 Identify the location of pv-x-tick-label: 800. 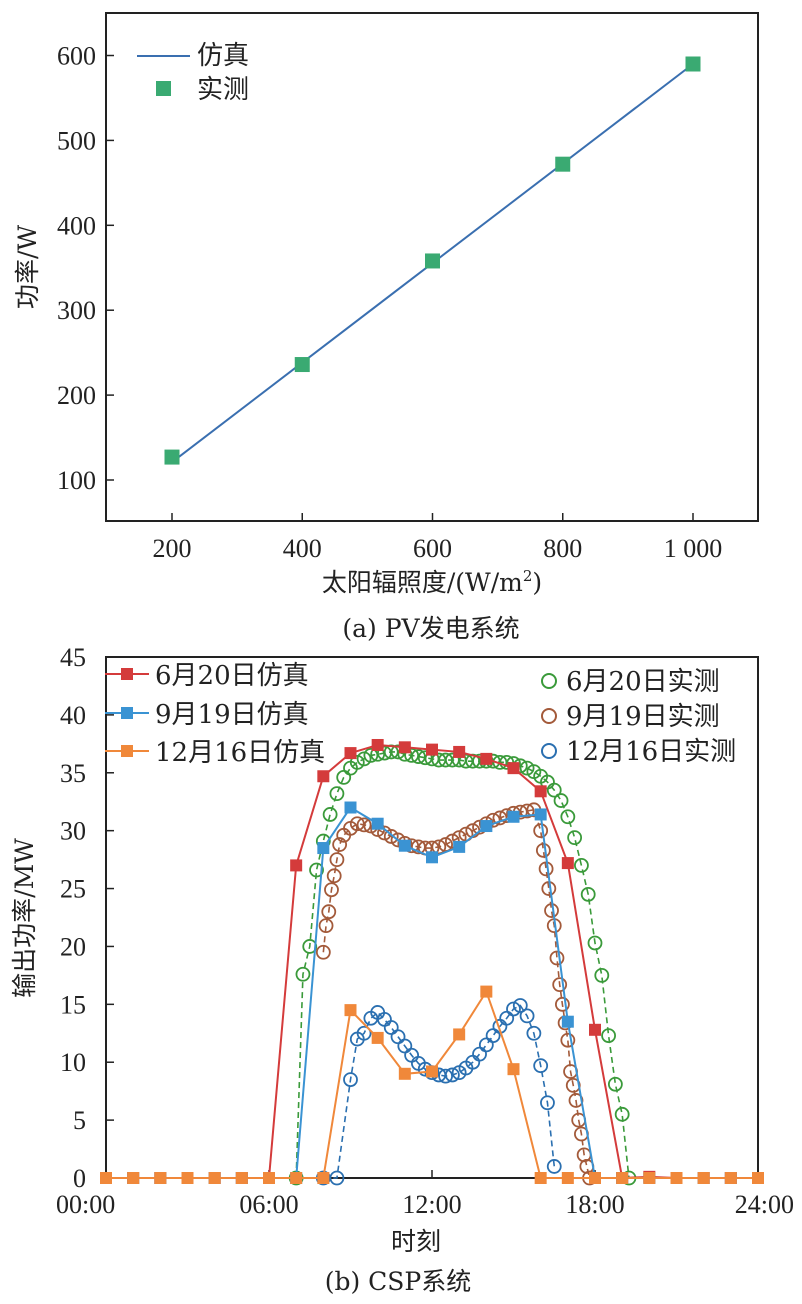
(562, 548).